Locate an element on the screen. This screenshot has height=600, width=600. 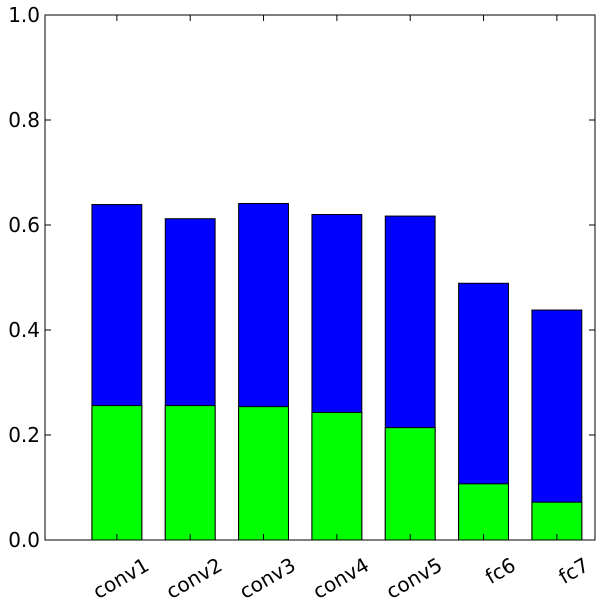
x-tick-label: conv1 is located at coordinates (121, 576).